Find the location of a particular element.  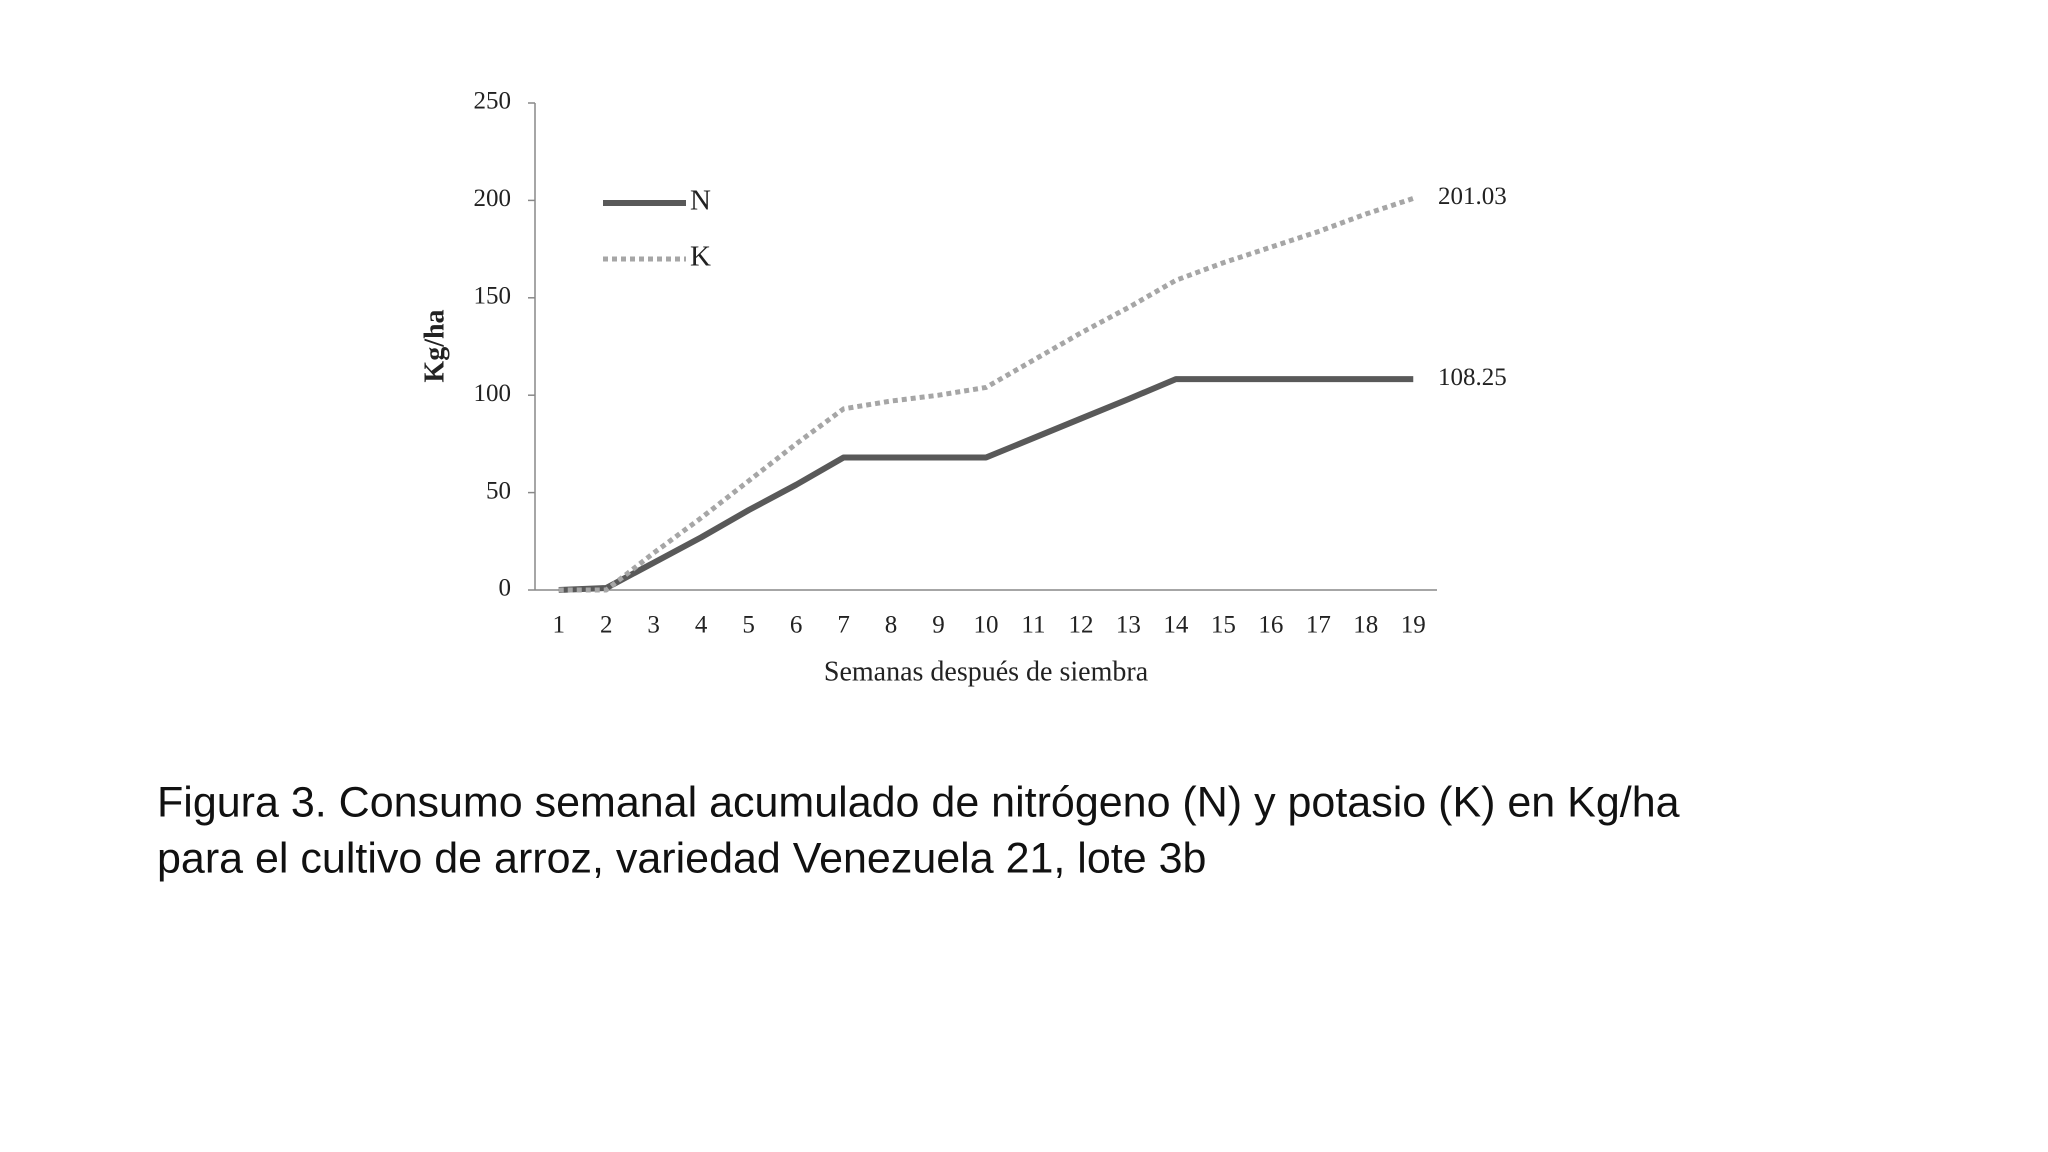

y-tick-label: 0 is located at coordinates (505, 588).